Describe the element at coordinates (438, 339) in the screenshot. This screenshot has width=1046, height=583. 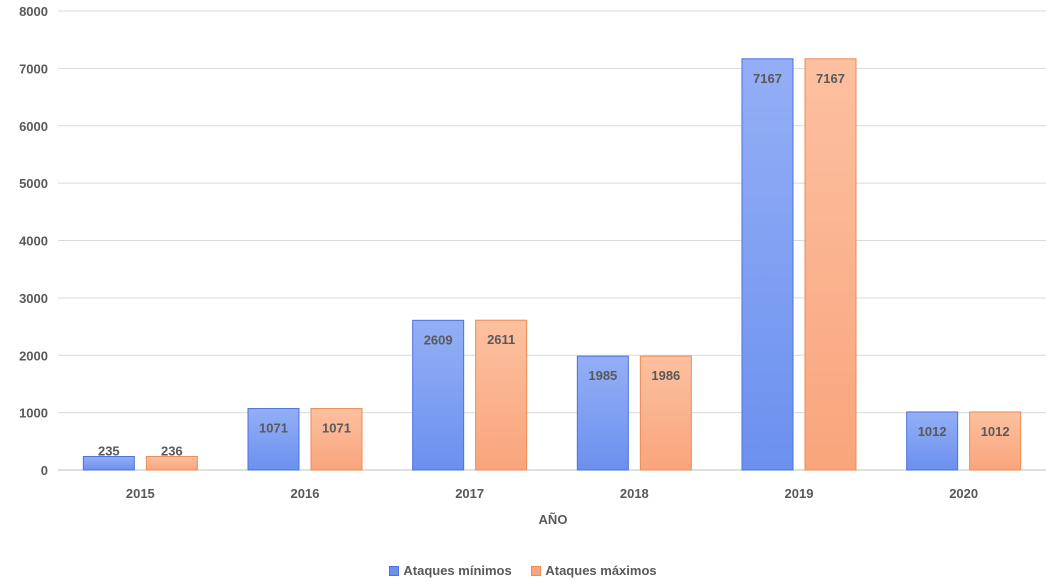
I see `data-label: 2609` at that location.